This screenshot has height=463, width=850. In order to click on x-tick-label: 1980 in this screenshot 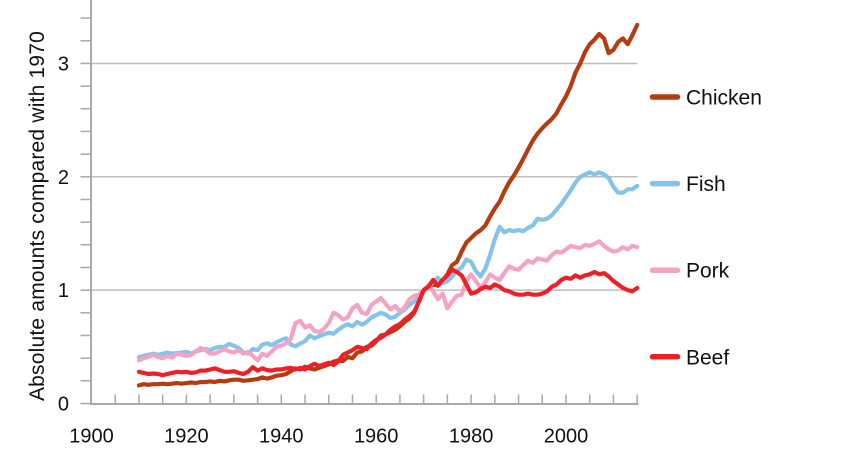, I will do `click(471, 437)`.